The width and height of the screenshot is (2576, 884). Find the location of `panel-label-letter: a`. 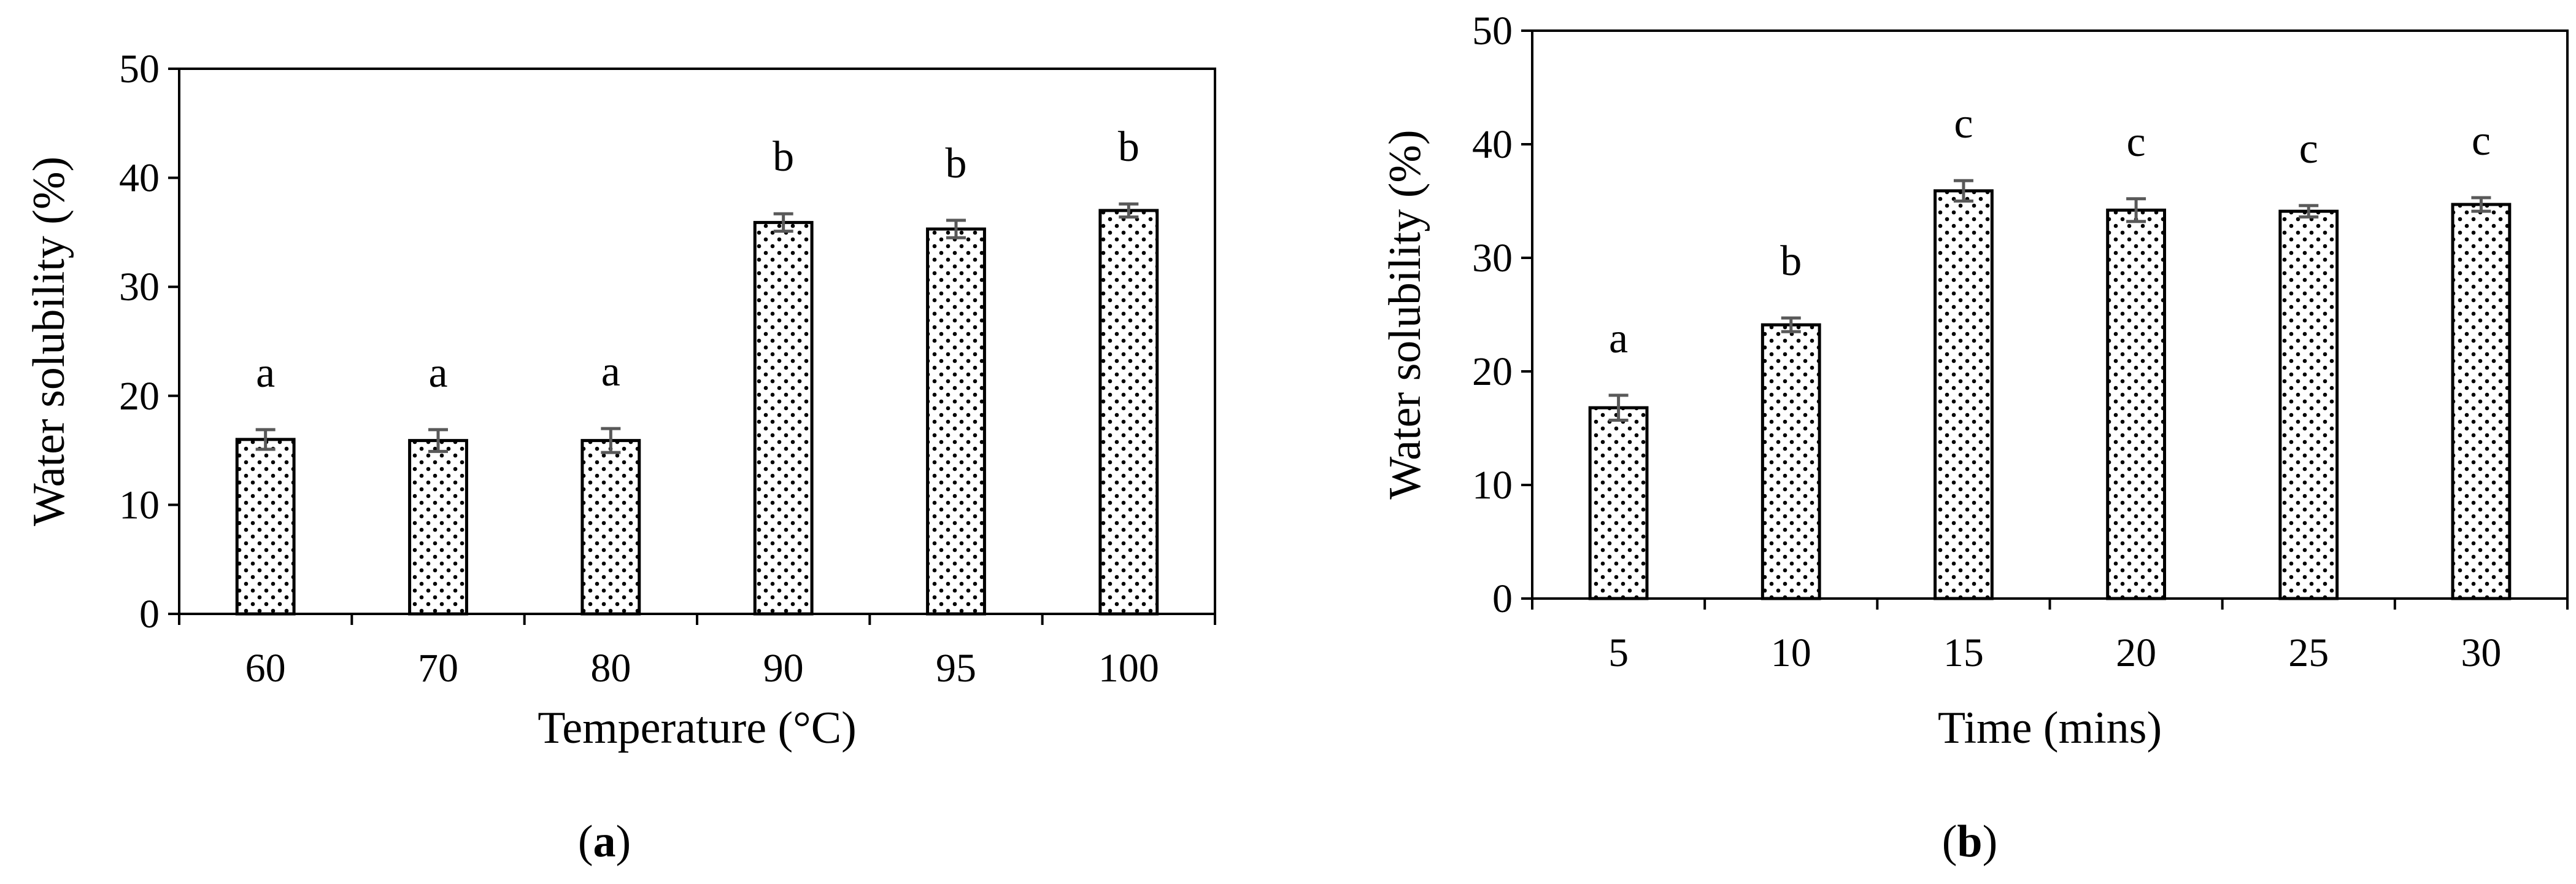

panel-label-letter: a is located at coordinates (604, 841).